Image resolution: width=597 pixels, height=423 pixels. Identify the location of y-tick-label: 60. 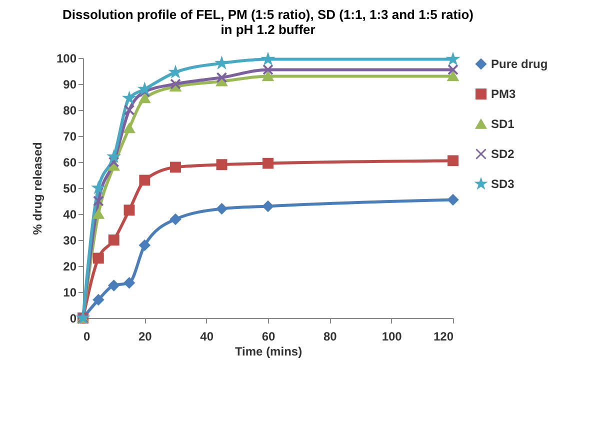
(70, 163).